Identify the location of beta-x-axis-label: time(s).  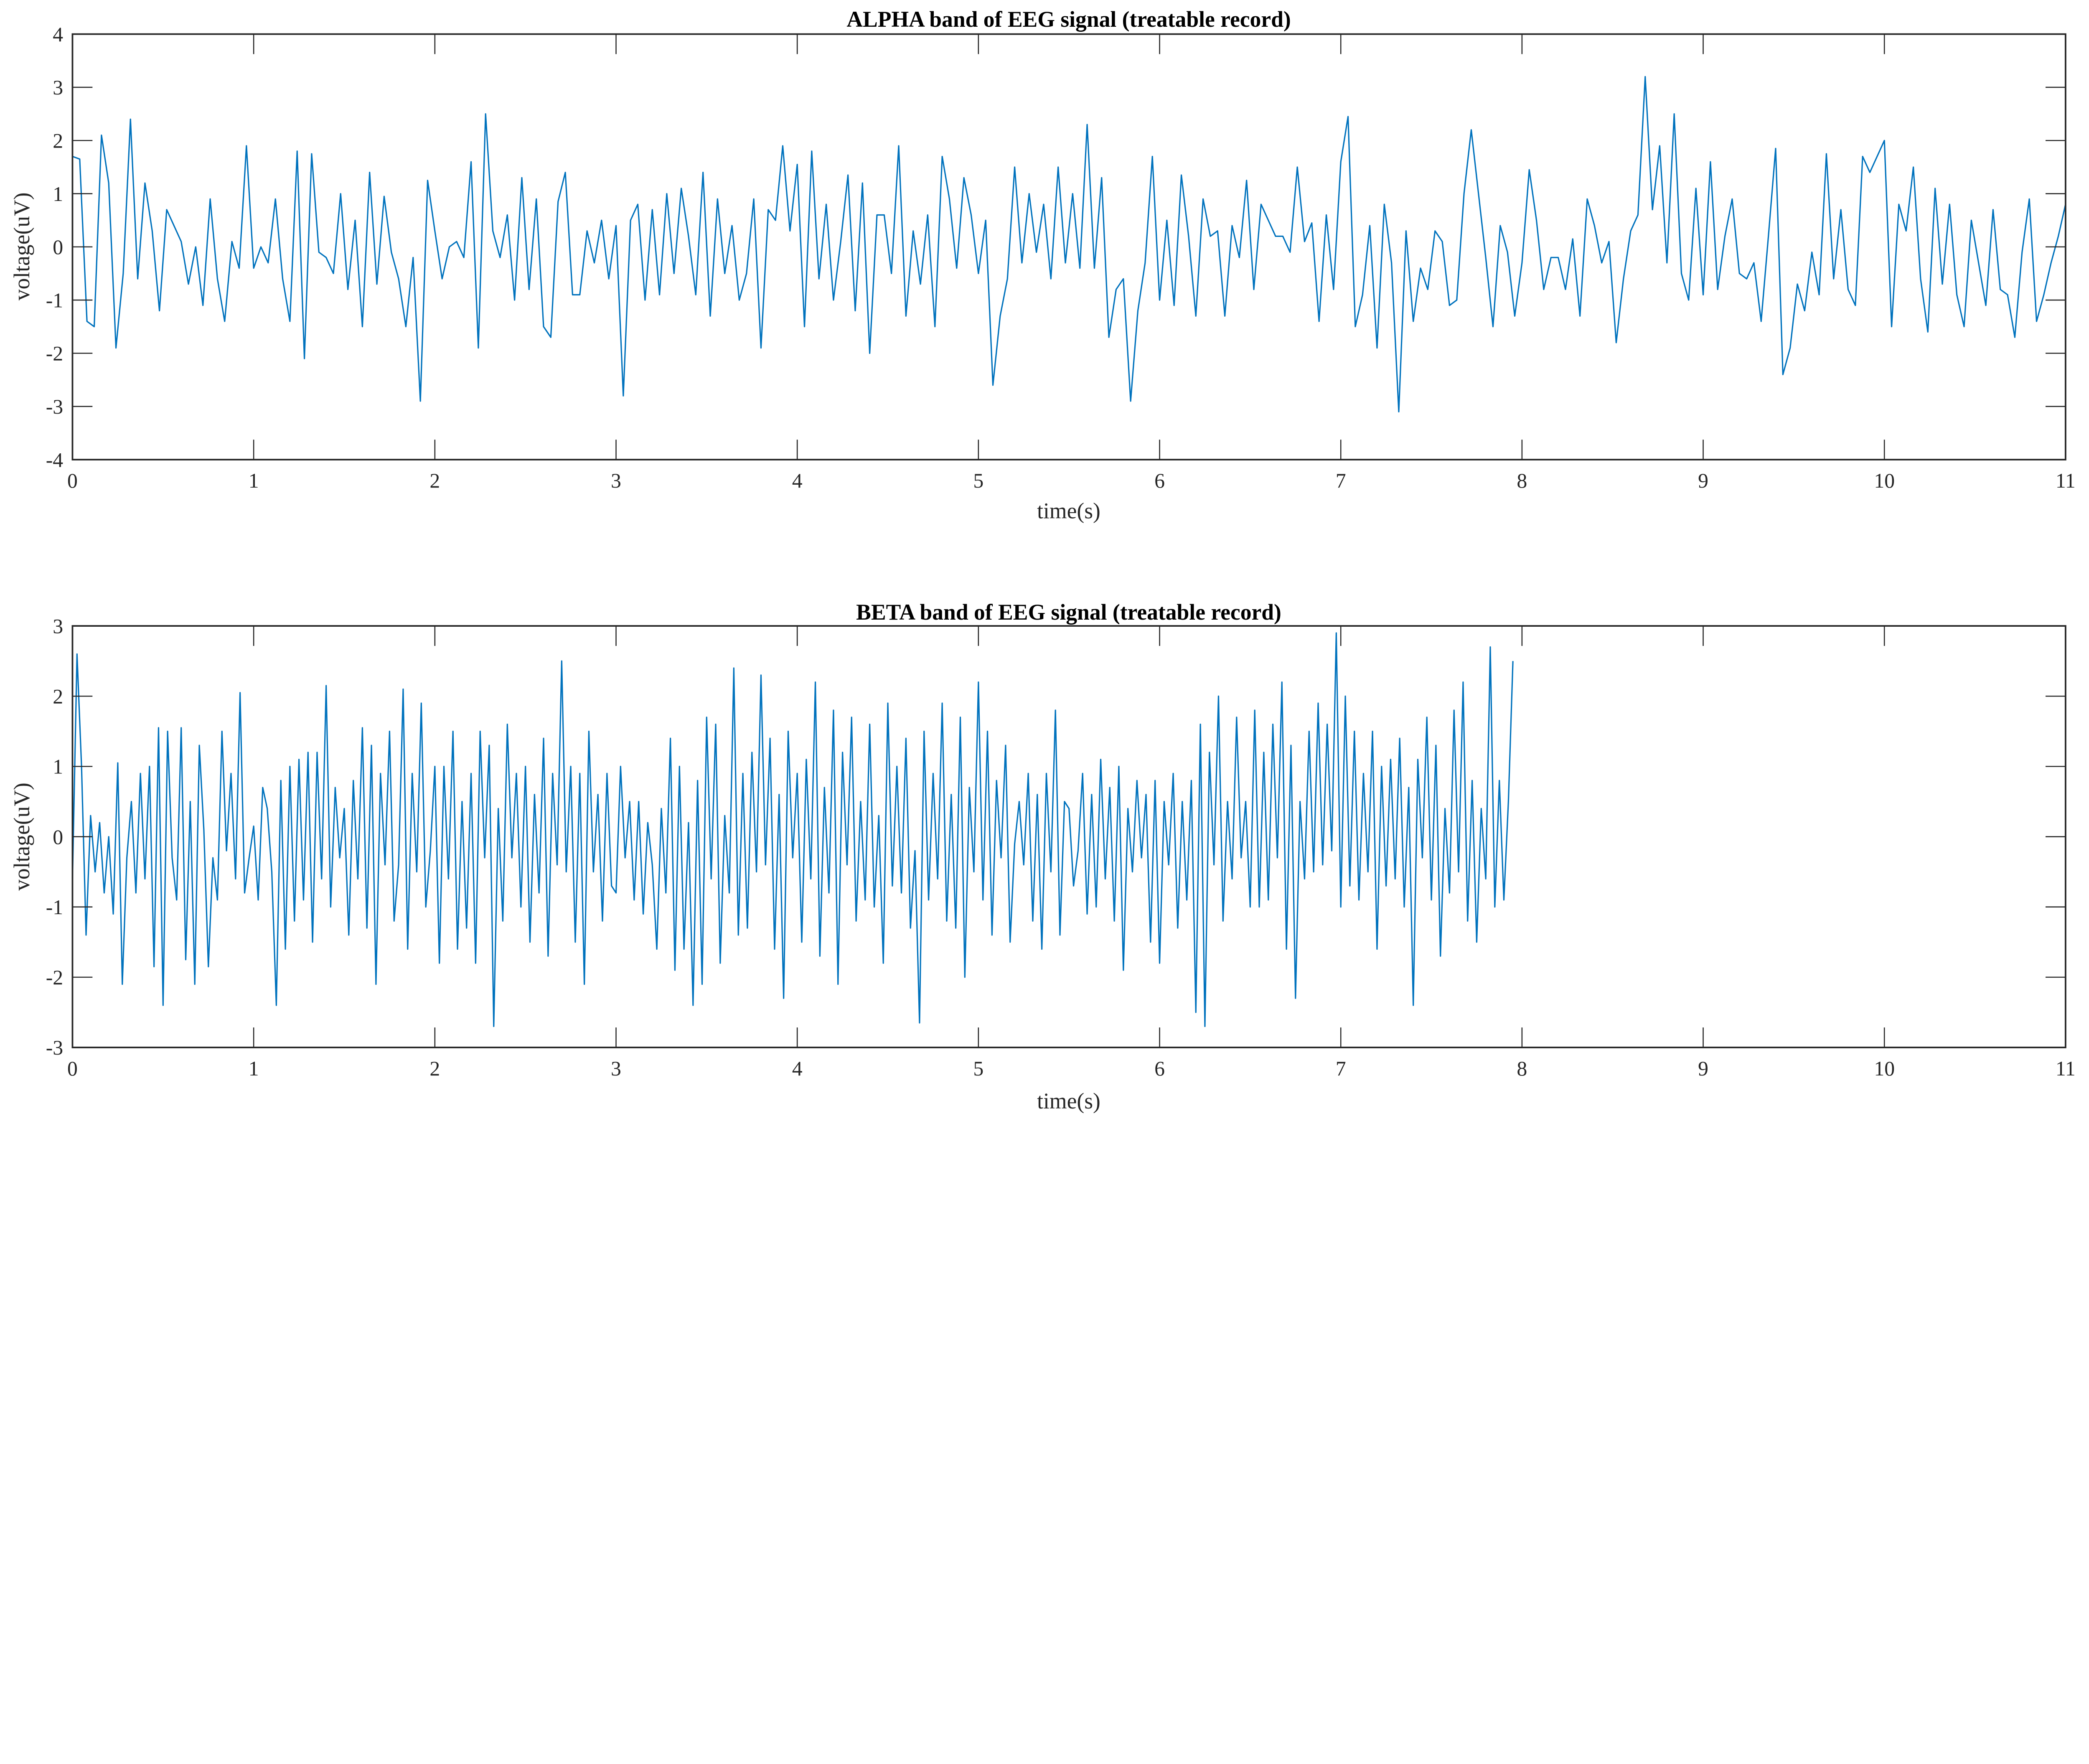
(1068, 1100).